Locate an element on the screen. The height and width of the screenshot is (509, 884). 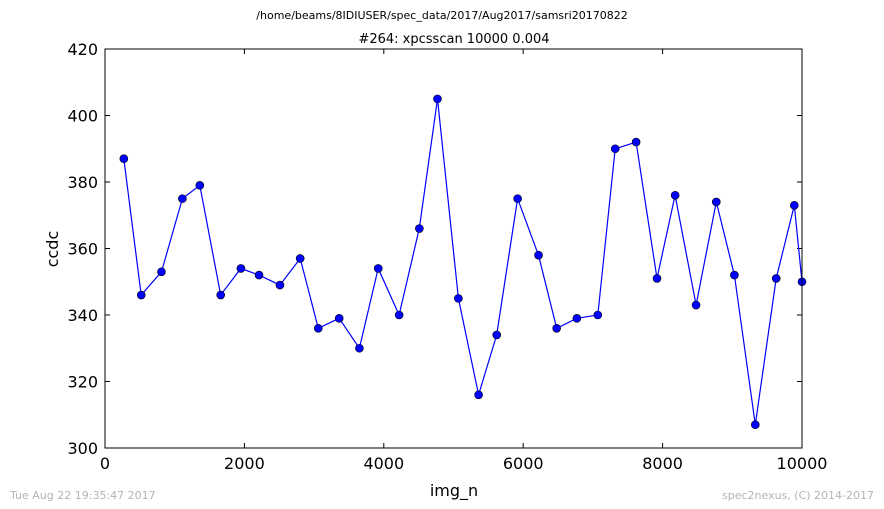
y-tick-label: 340 is located at coordinates (82, 315).